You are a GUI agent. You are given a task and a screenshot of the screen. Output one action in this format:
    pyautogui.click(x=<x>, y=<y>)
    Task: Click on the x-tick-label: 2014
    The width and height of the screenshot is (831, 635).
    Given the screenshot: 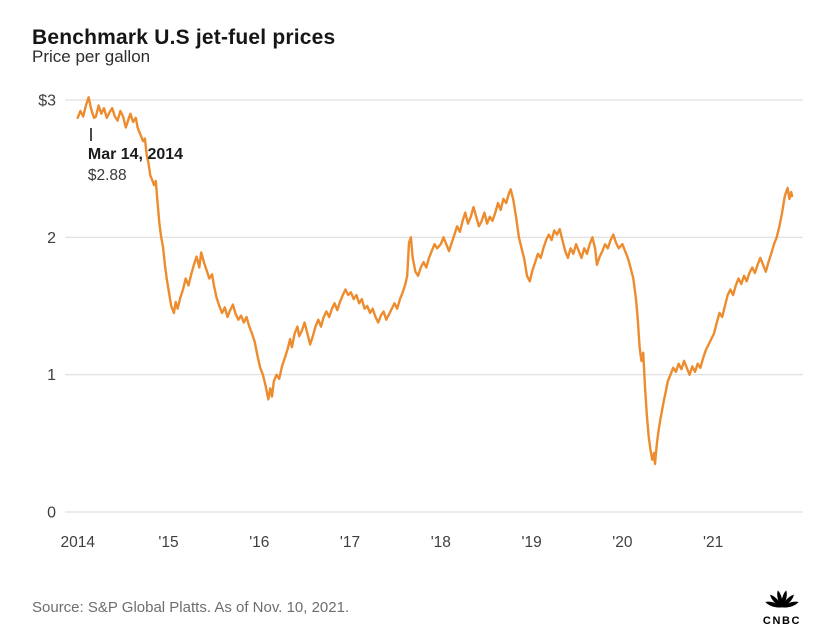 What is the action you would take?
    pyautogui.click(x=77, y=542)
    